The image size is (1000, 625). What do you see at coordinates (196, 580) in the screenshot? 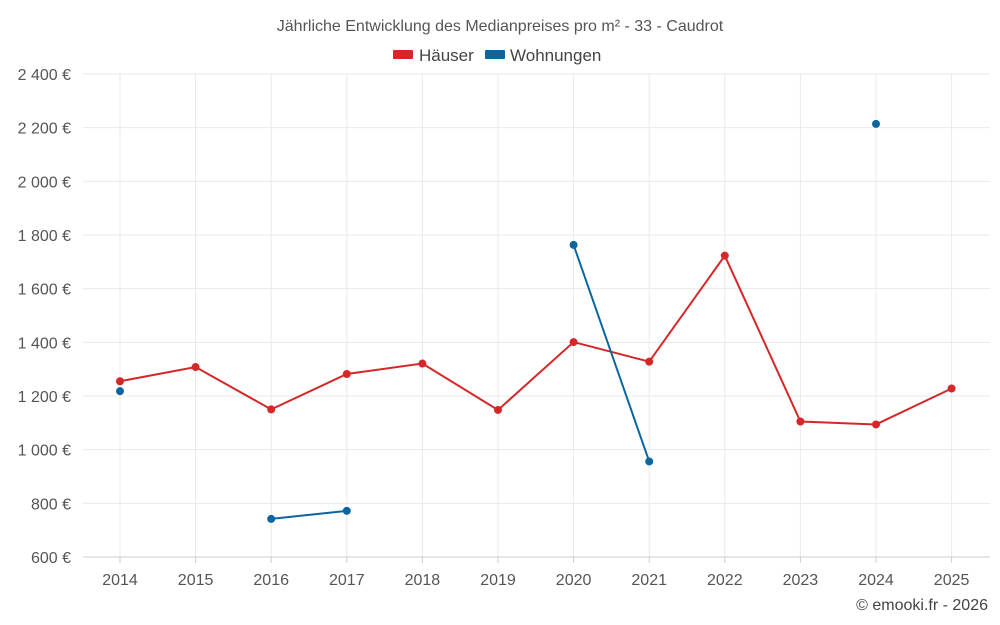
I see `x-tick-label: 2015` at bounding box center [196, 580].